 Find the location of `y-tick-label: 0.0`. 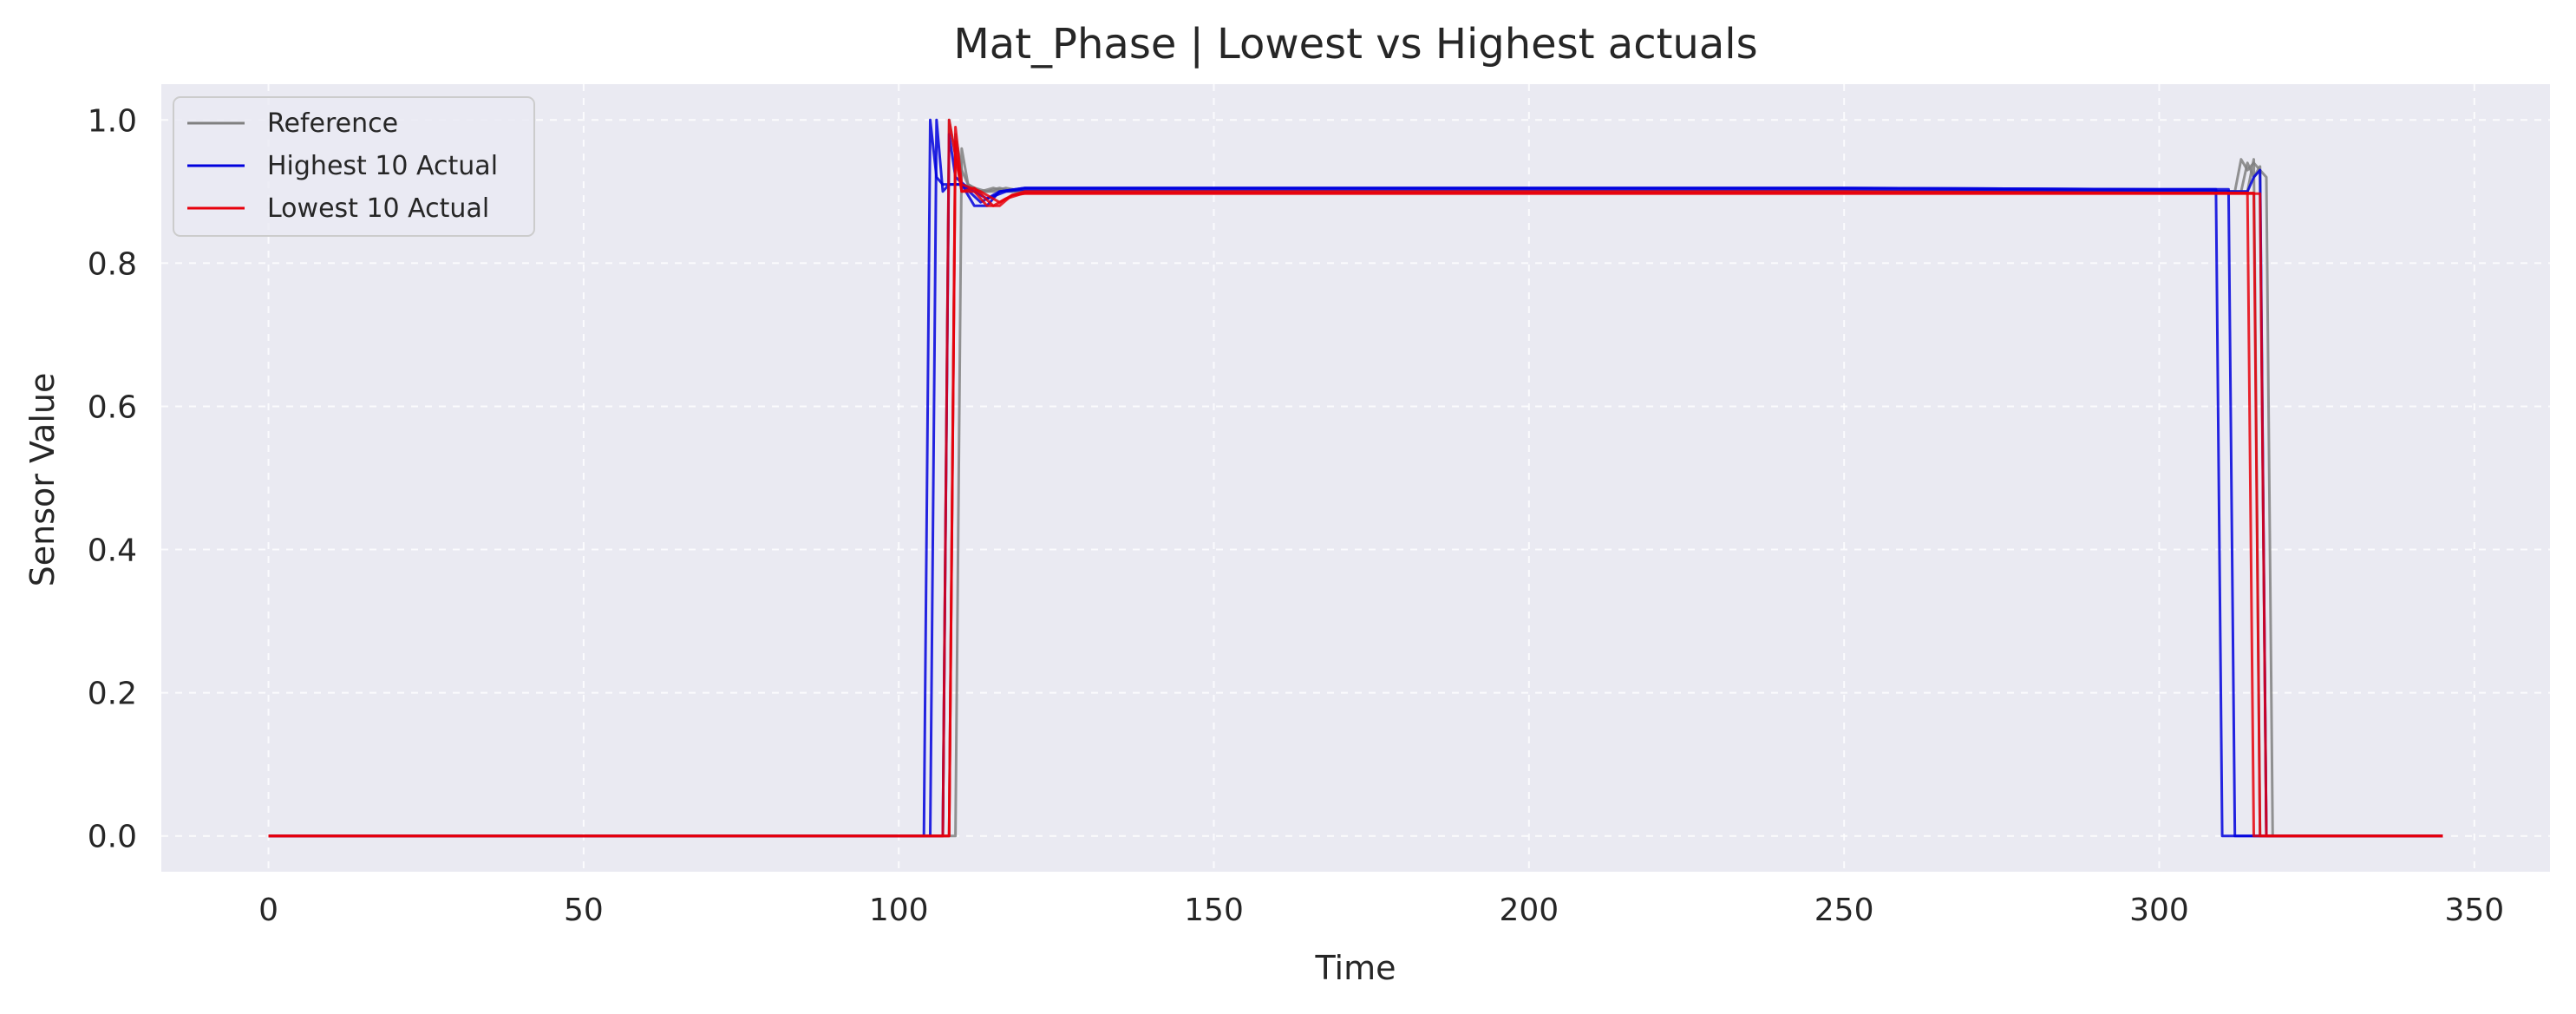

y-tick-label: 0.0 is located at coordinates (112, 837).